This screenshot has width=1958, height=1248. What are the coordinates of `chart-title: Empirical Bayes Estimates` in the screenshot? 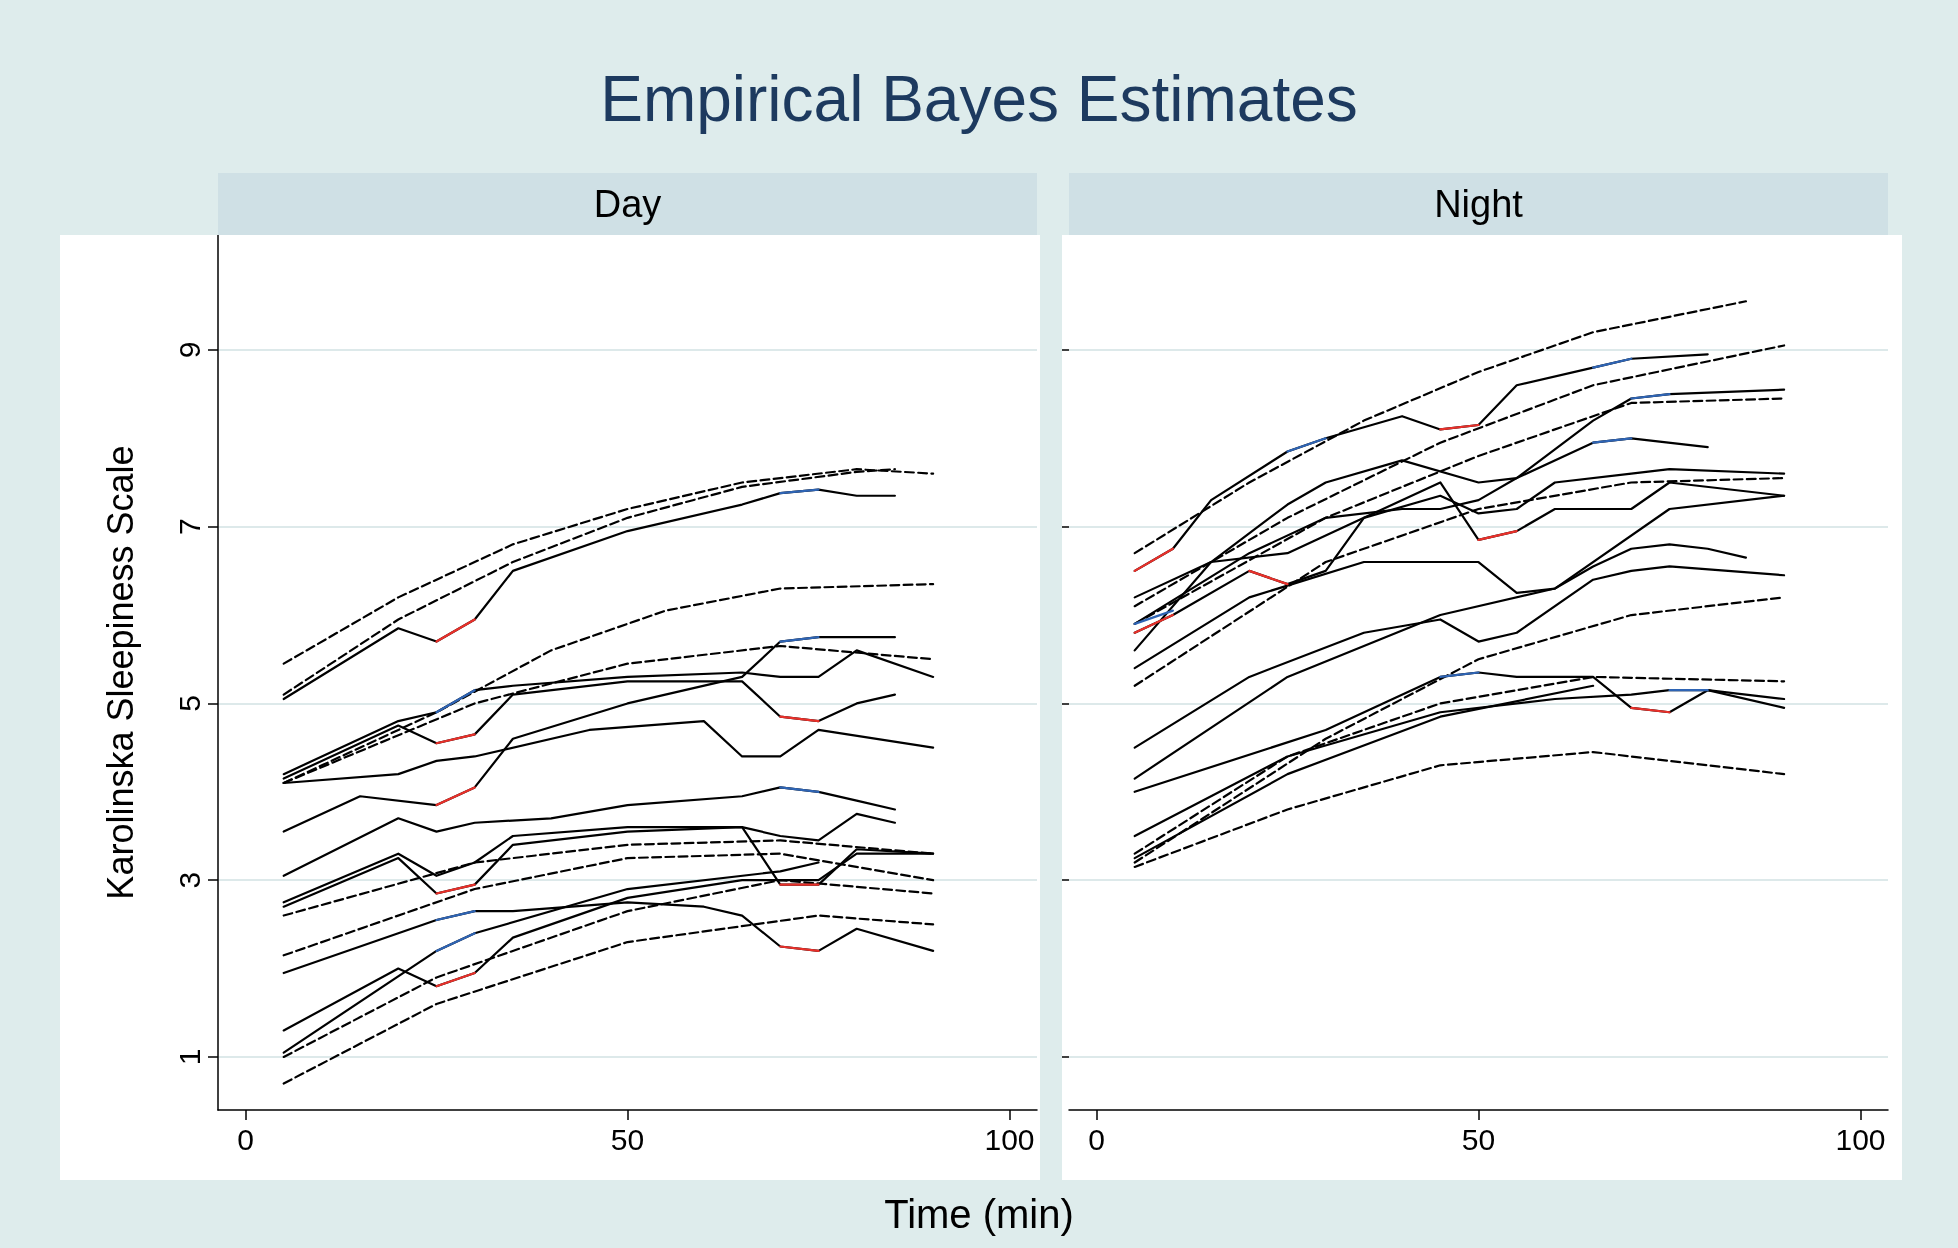 It's located at (979, 99).